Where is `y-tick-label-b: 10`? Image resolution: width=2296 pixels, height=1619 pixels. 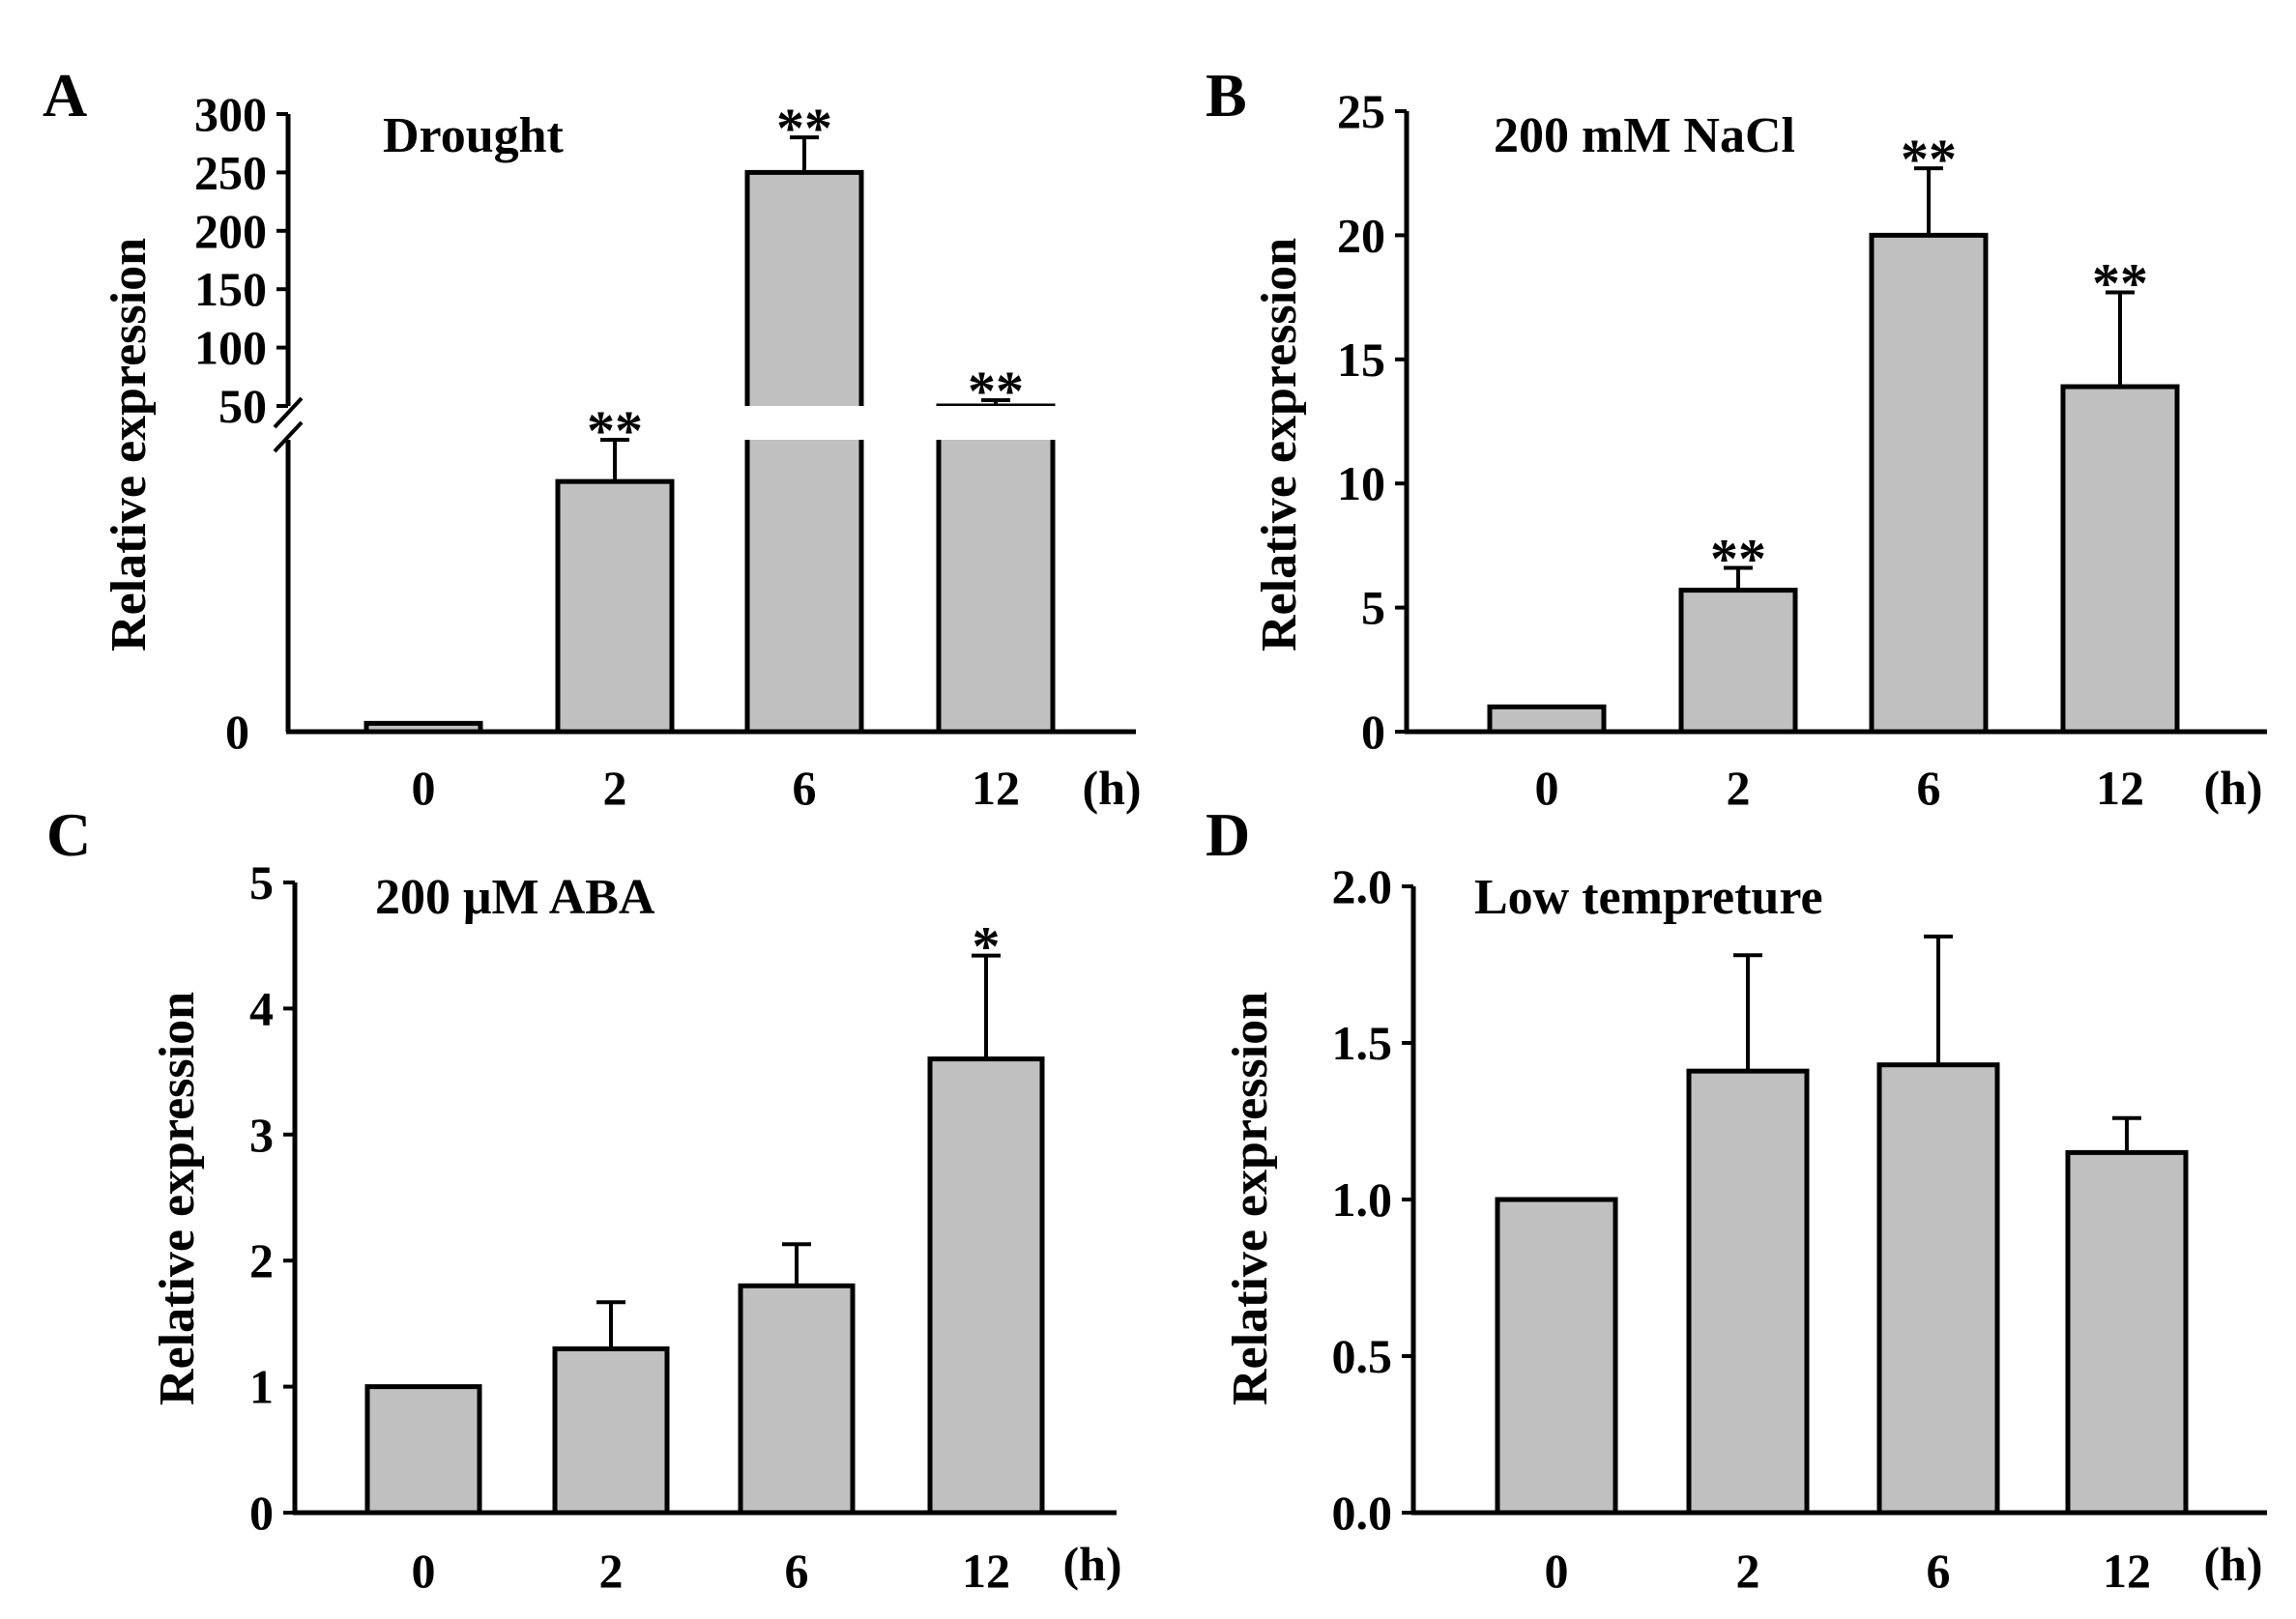 y-tick-label-b: 10 is located at coordinates (1361, 483).